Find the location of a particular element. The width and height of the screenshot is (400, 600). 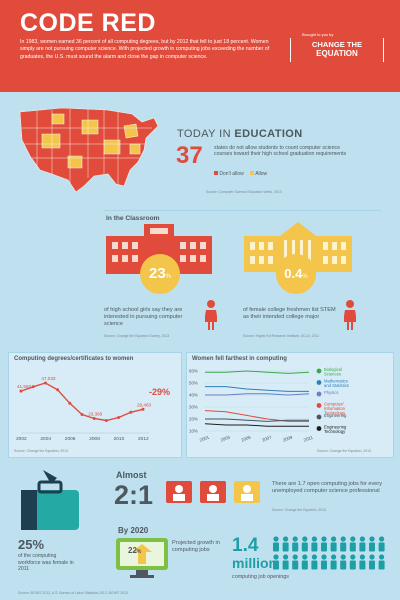

ratio-source: Source: Change the Equation, 2013 is located at coordinates (299, 510).